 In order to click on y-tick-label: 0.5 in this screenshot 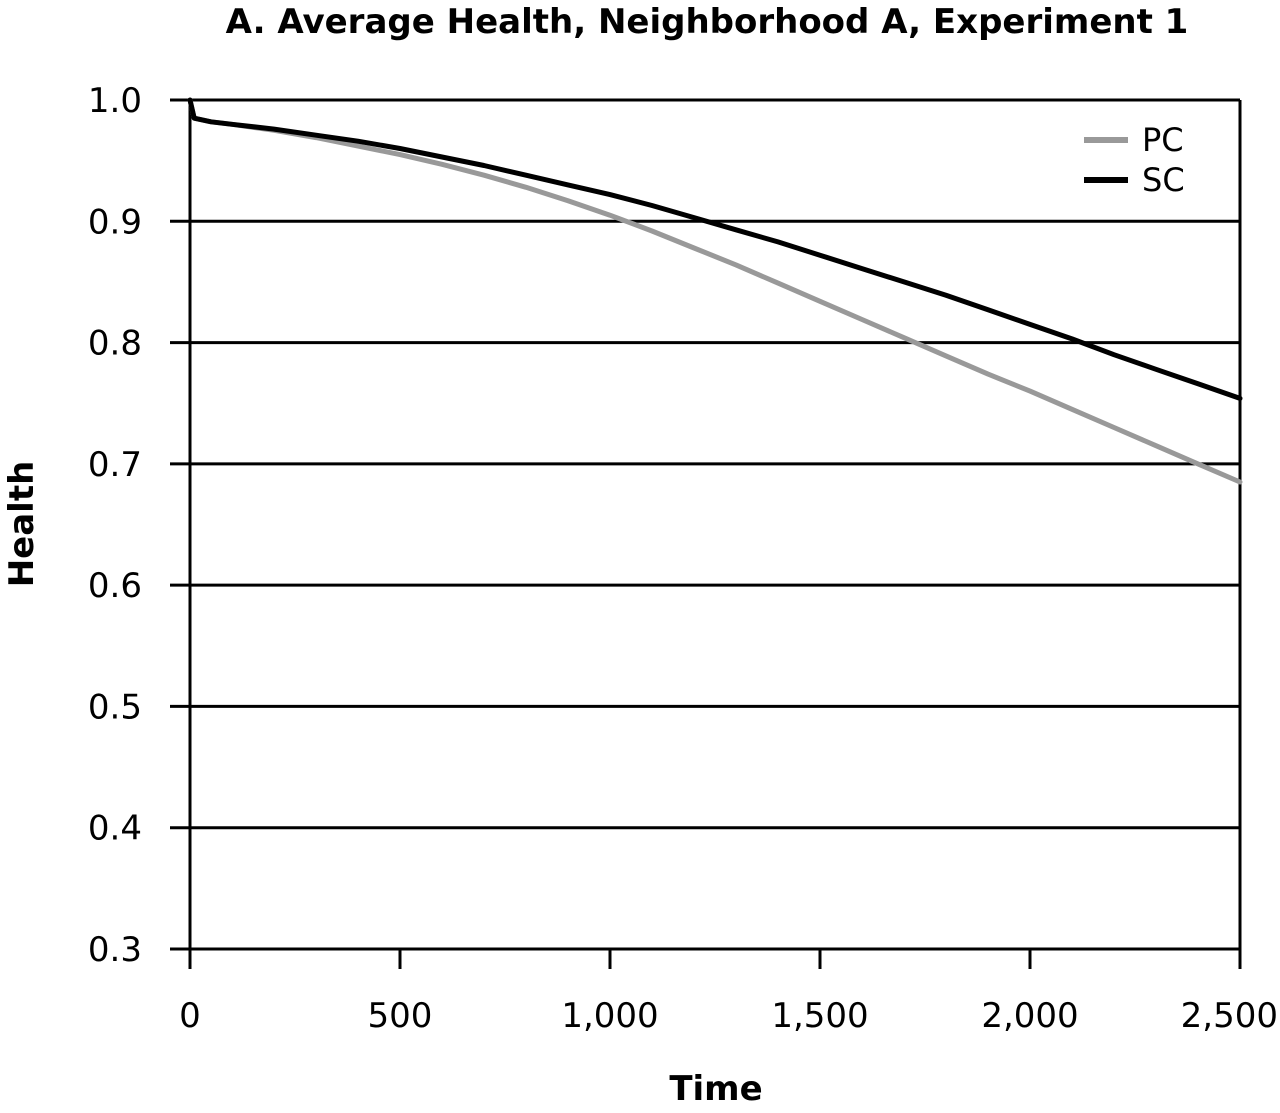, I will do `click(115, 707)`.